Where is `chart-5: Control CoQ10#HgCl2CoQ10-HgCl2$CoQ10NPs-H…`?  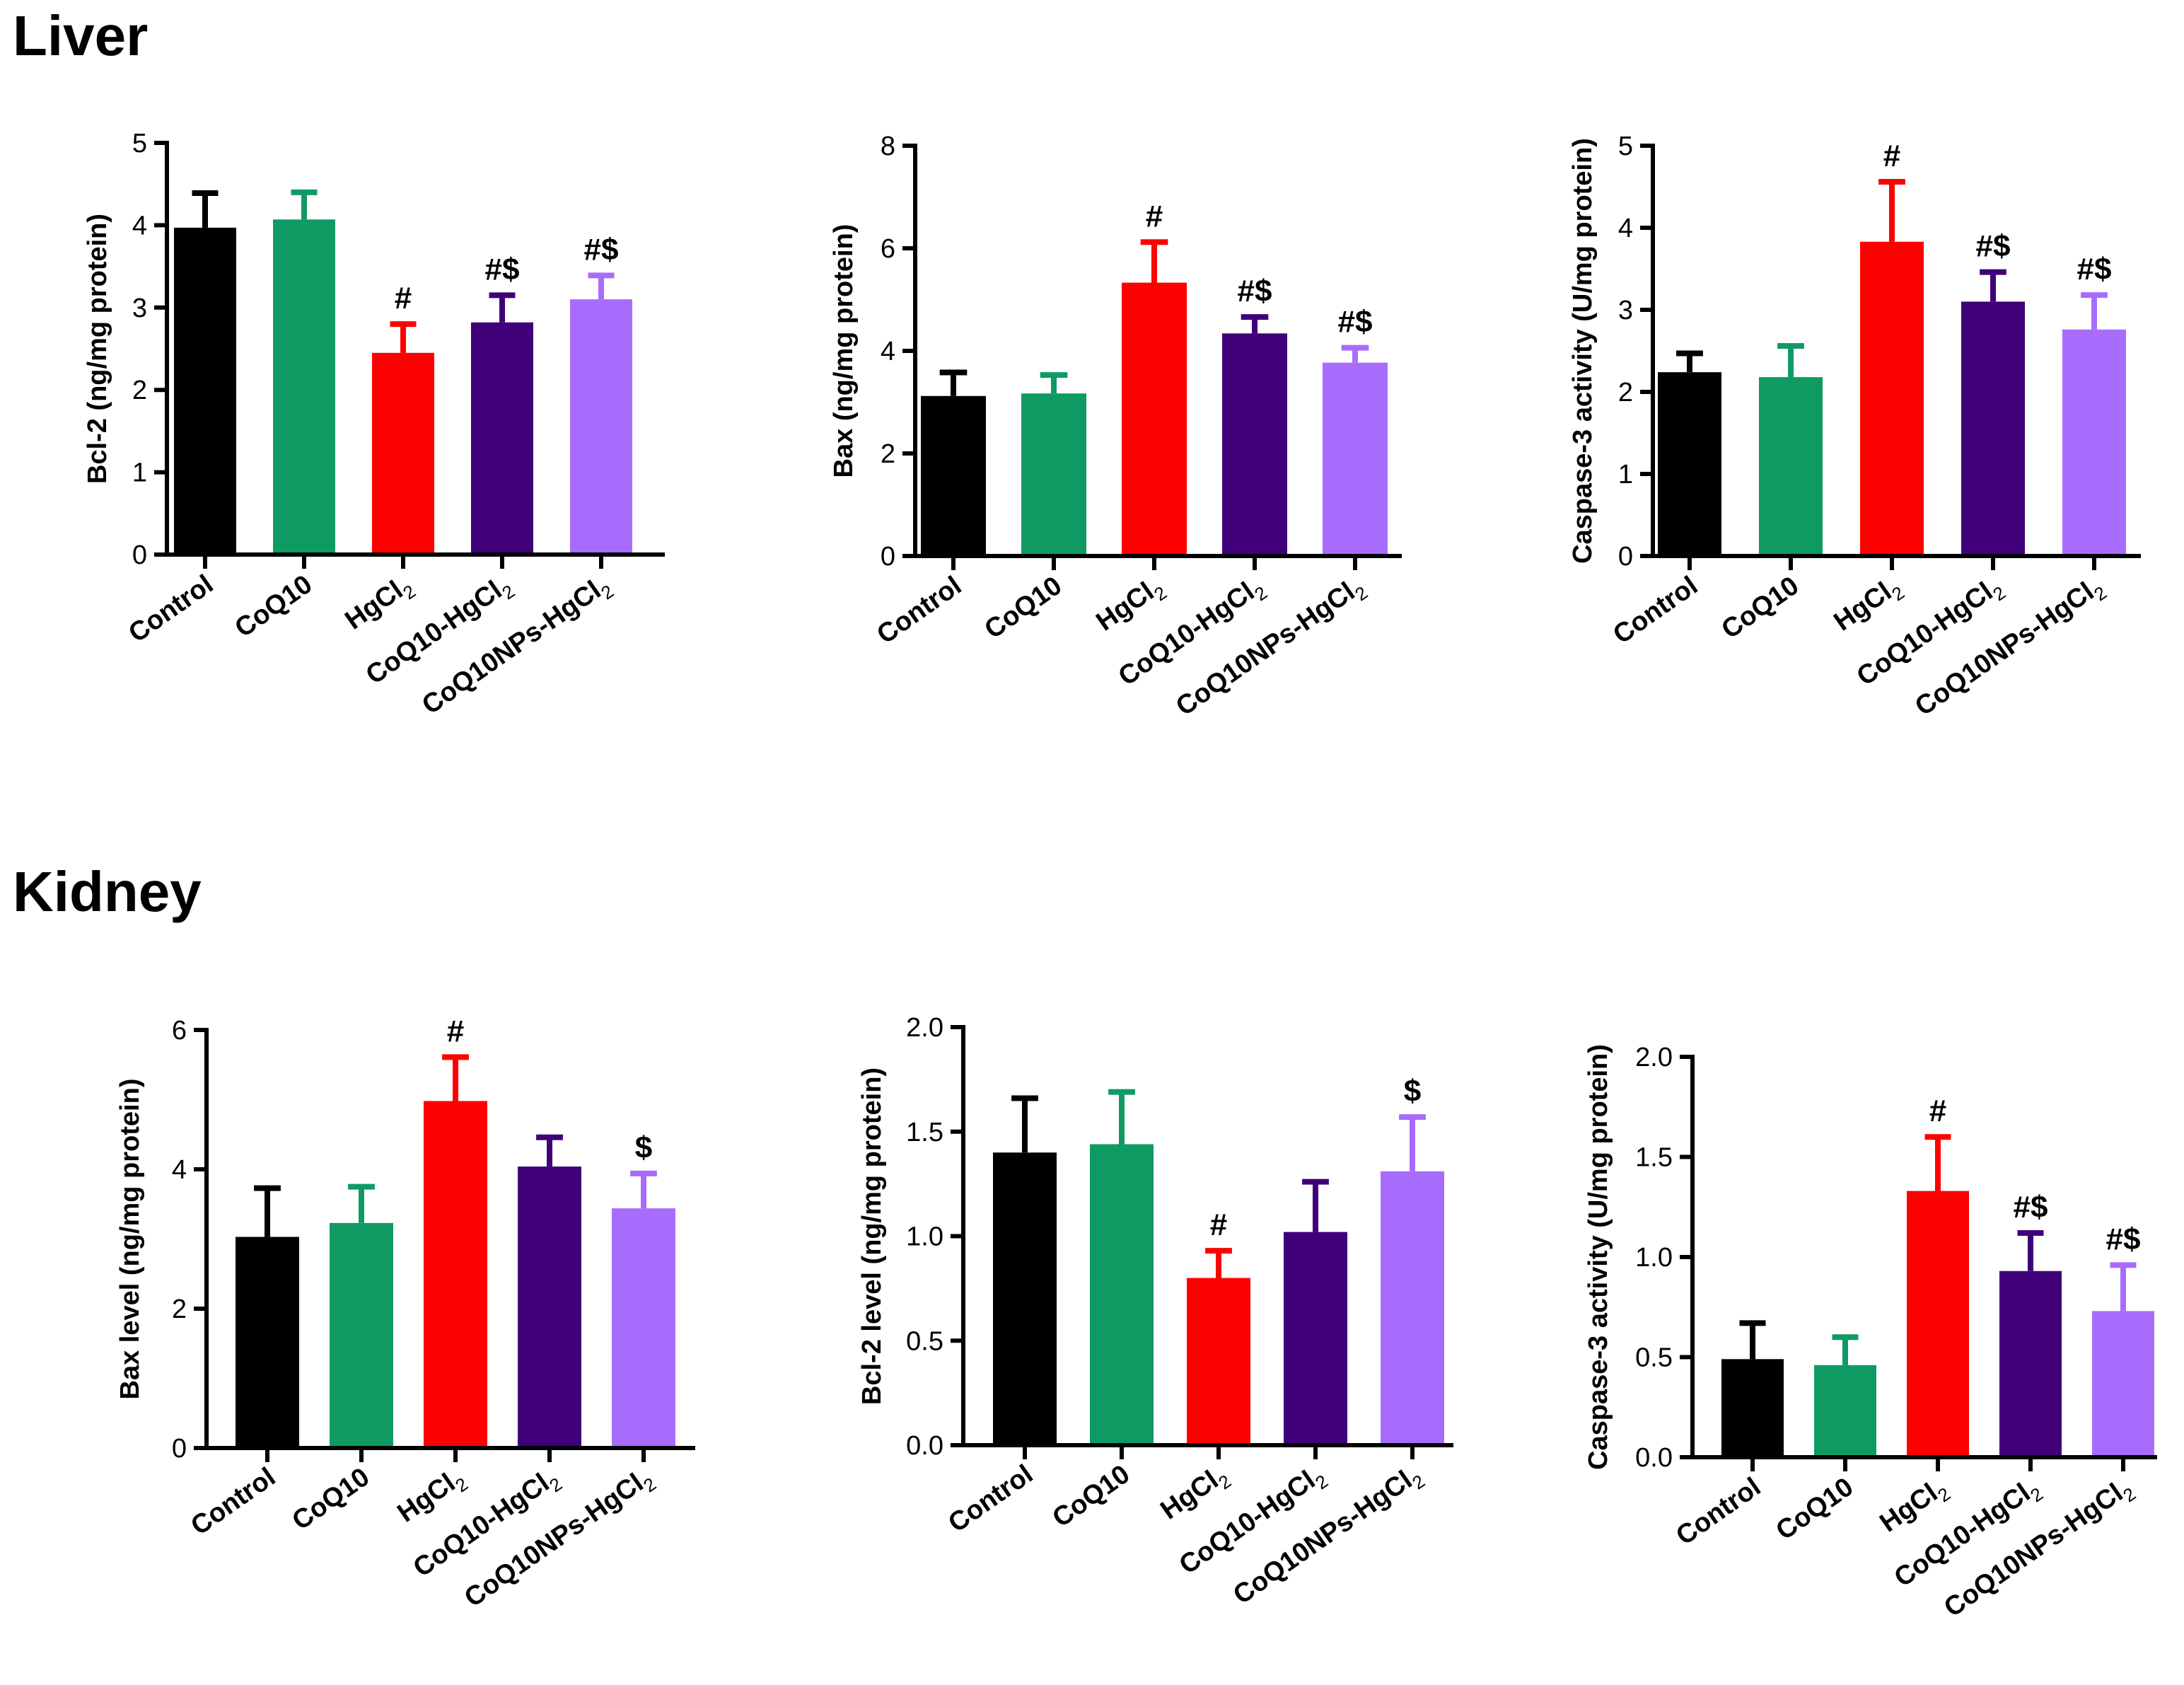
chart-5: Control CoQ10#HgCl2CoQ10-HgCl2$CoQ10NPs-H… is located at coordinates (1155, 1313).